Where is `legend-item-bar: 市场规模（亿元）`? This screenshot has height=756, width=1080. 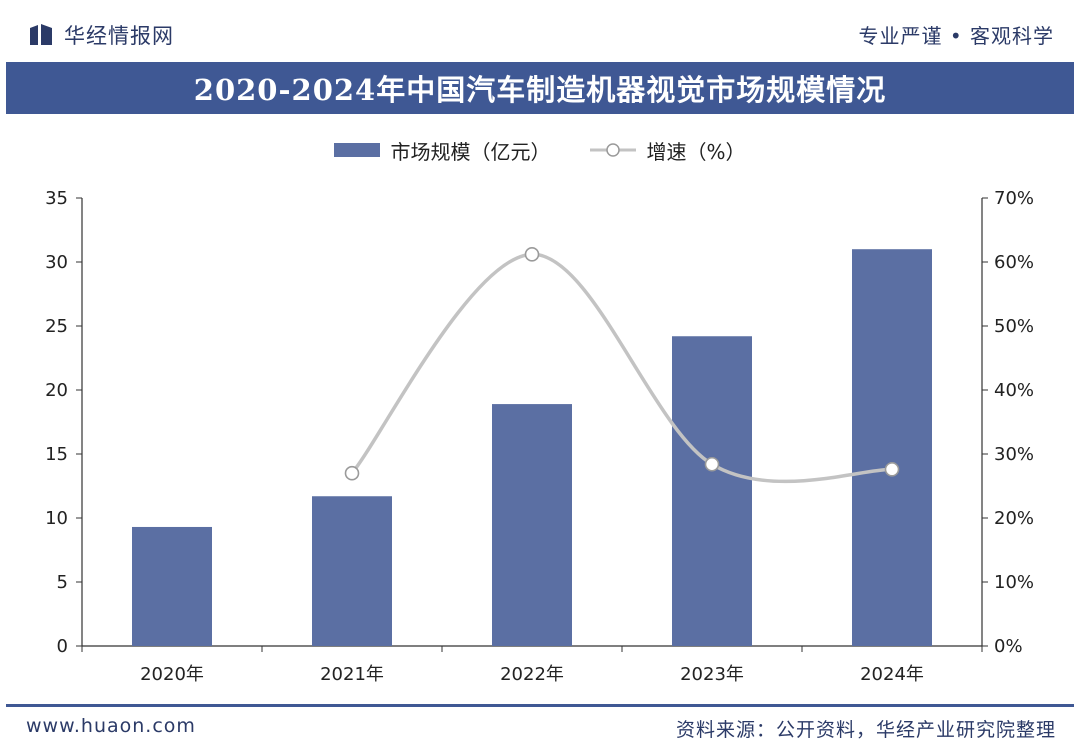
legend-item-bar: 市场规模（亿元） is located at coordinates (442, 150).